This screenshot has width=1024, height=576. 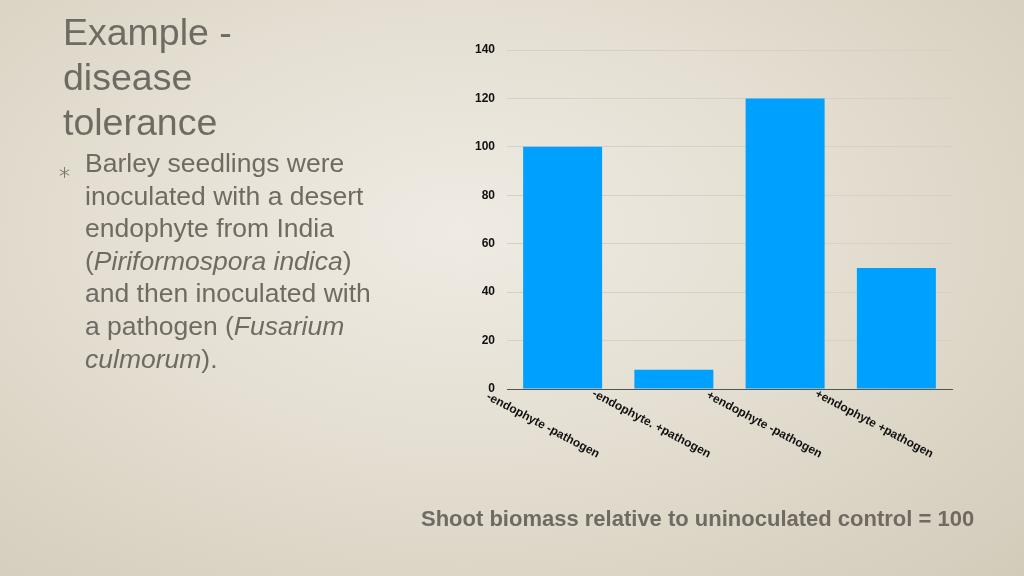 I want to click on text: Example - disease tolerance, so click(x=148, y=77).